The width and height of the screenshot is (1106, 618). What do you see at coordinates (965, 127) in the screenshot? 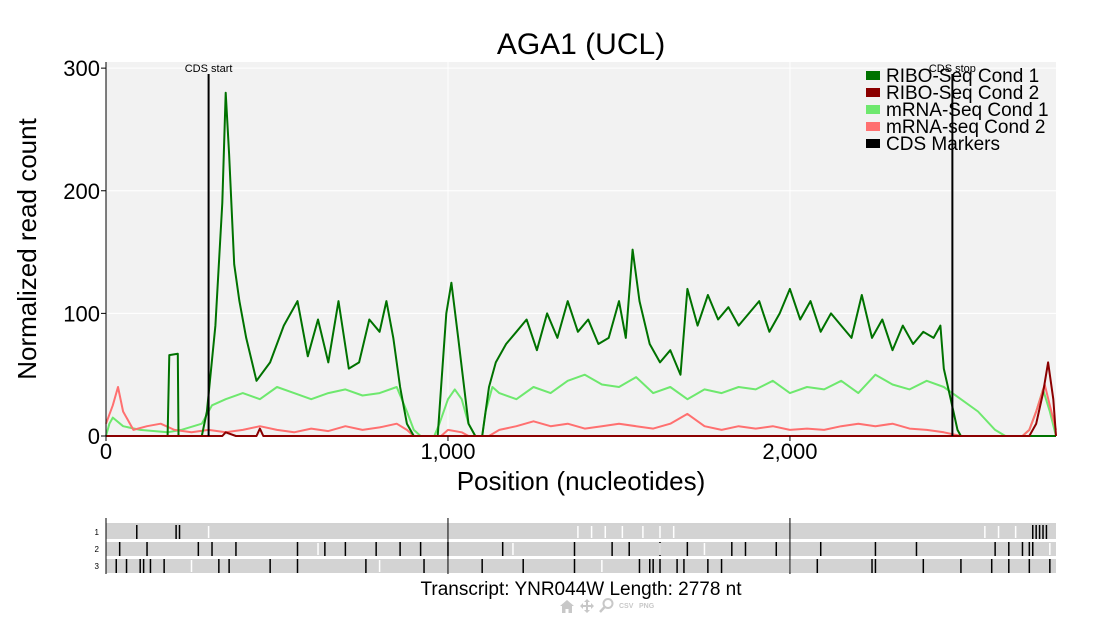
I see `legend-label: mRNA-seq Cond 2` at bounding box center [965, 127].